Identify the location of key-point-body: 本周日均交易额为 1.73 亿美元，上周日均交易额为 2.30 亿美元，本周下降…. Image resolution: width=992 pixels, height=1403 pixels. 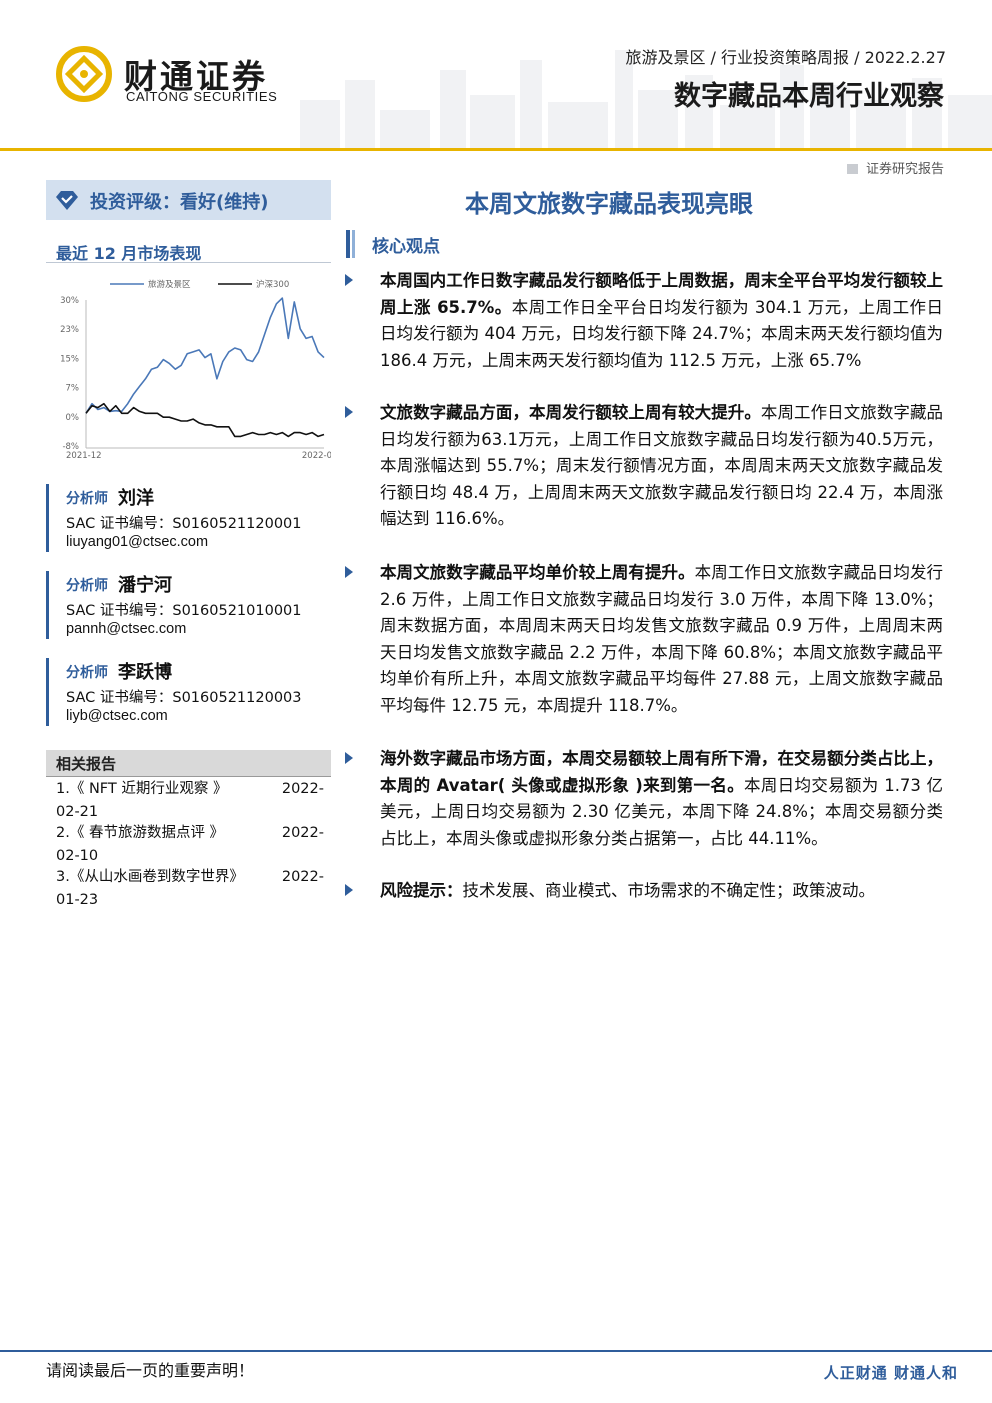
(661, 811).